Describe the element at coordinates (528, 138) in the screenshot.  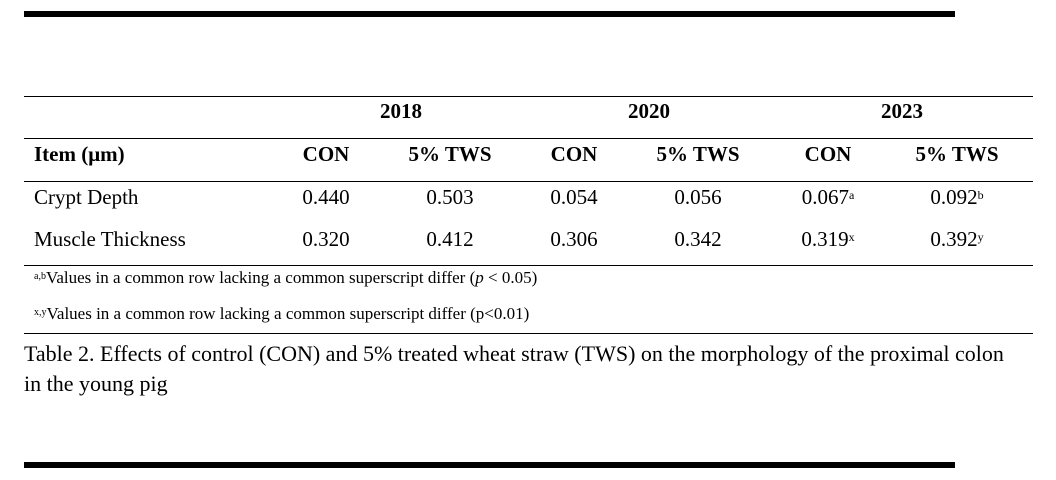
I see `year-header-divider` at that location.